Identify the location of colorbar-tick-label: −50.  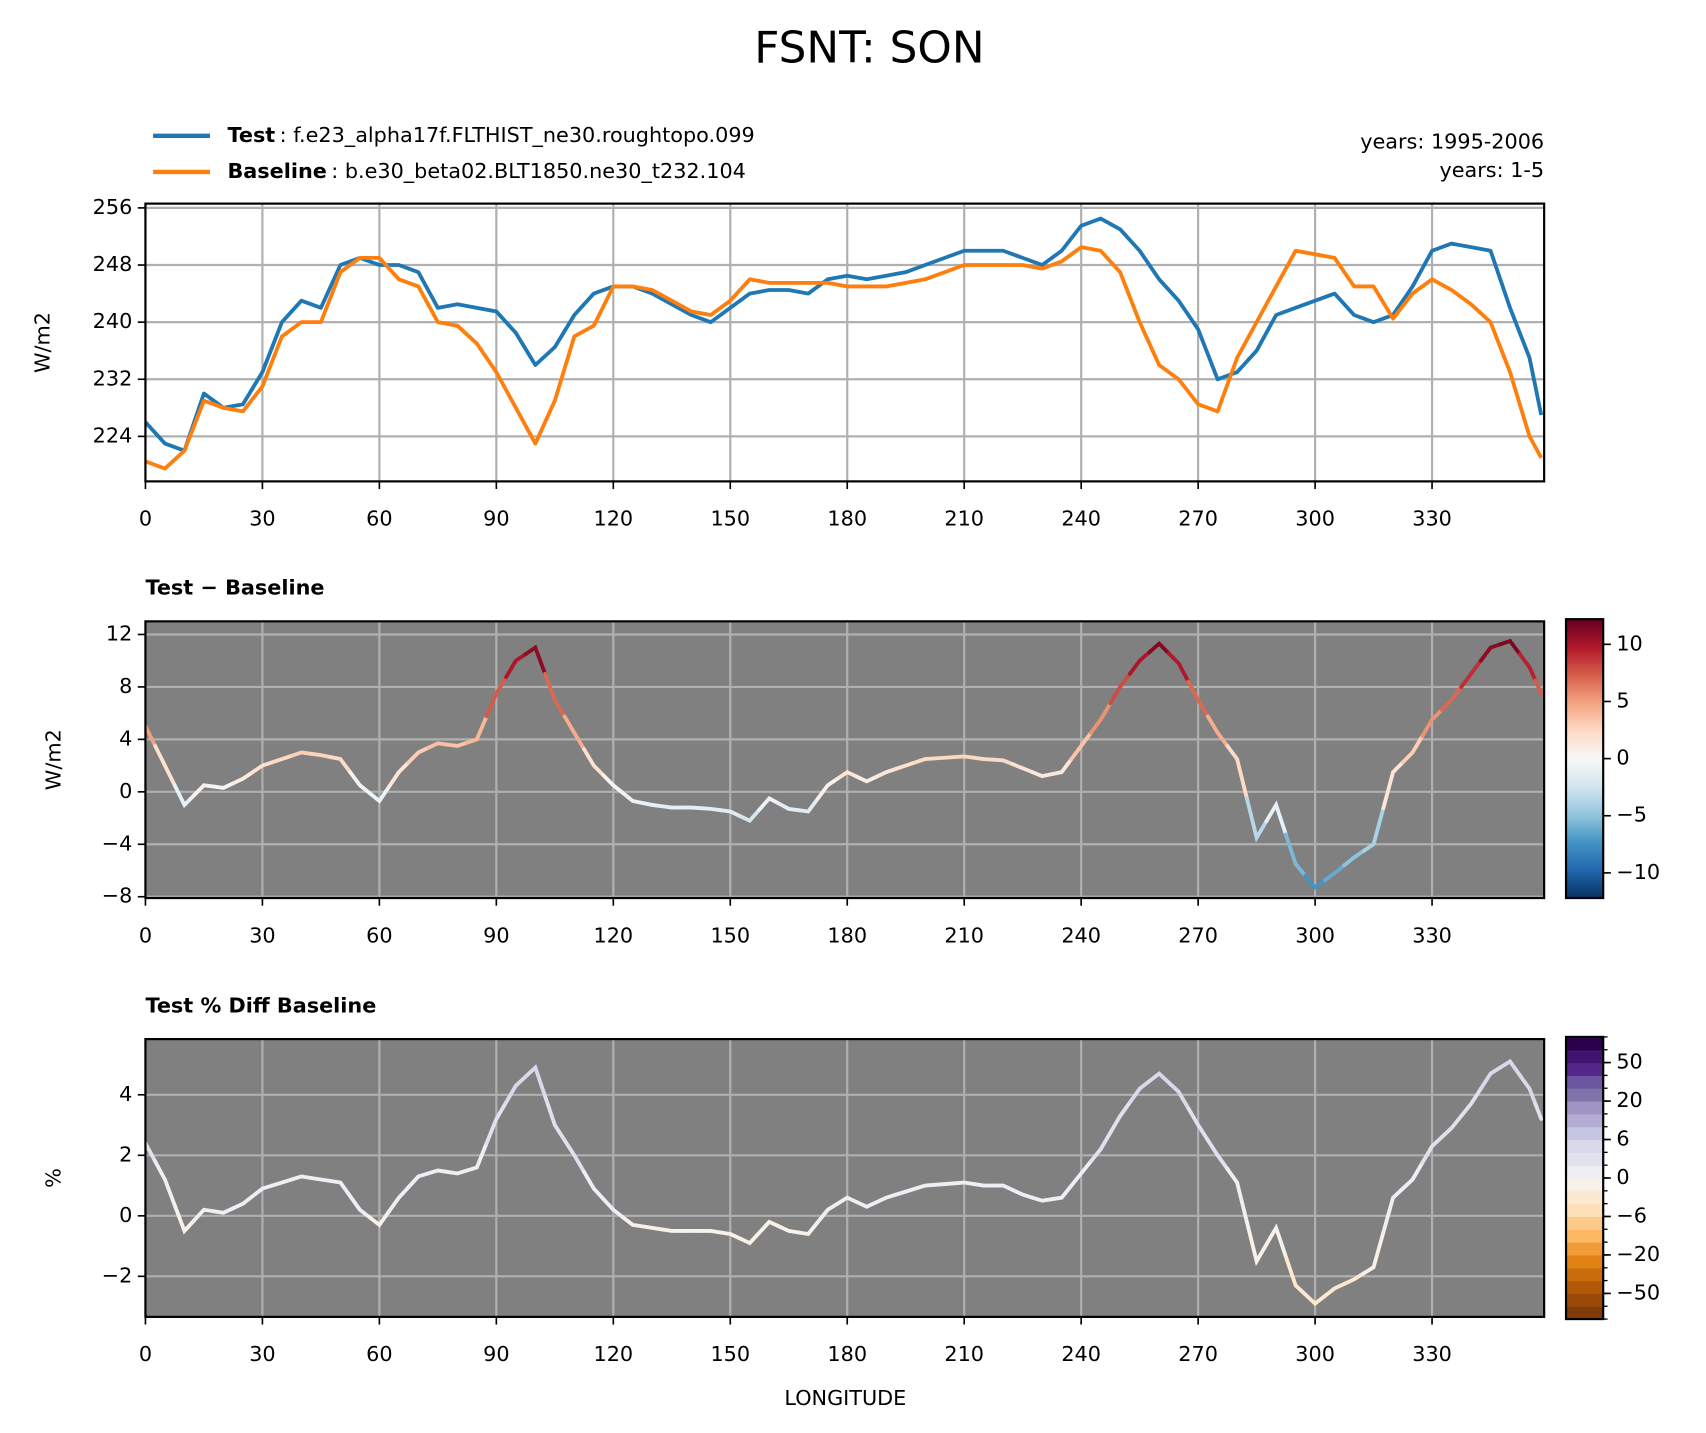
(1638, 1292).